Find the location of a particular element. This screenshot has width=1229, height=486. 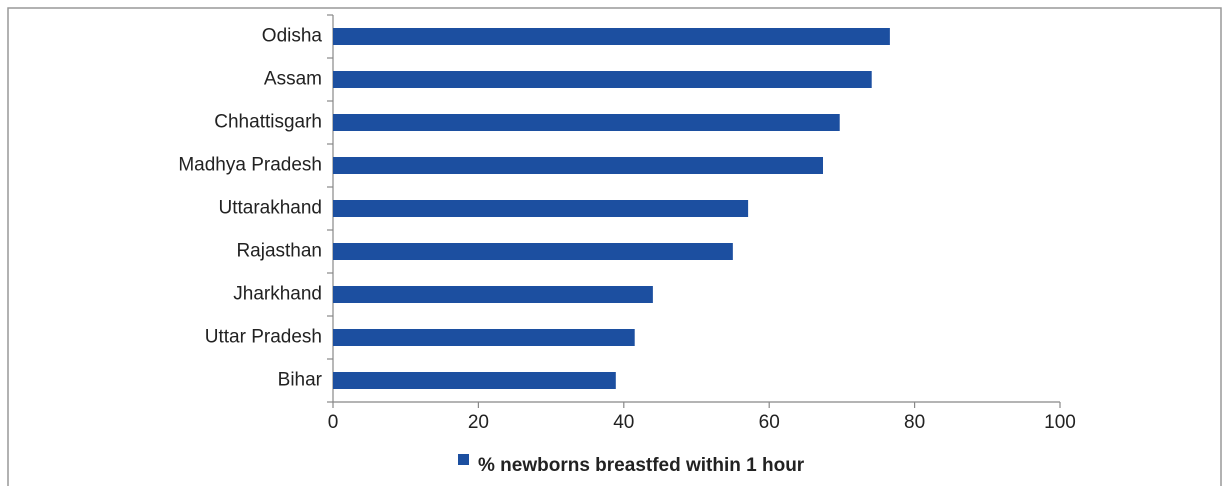

y-tick-label: Rajasthan is located at coordinates (279, 251).